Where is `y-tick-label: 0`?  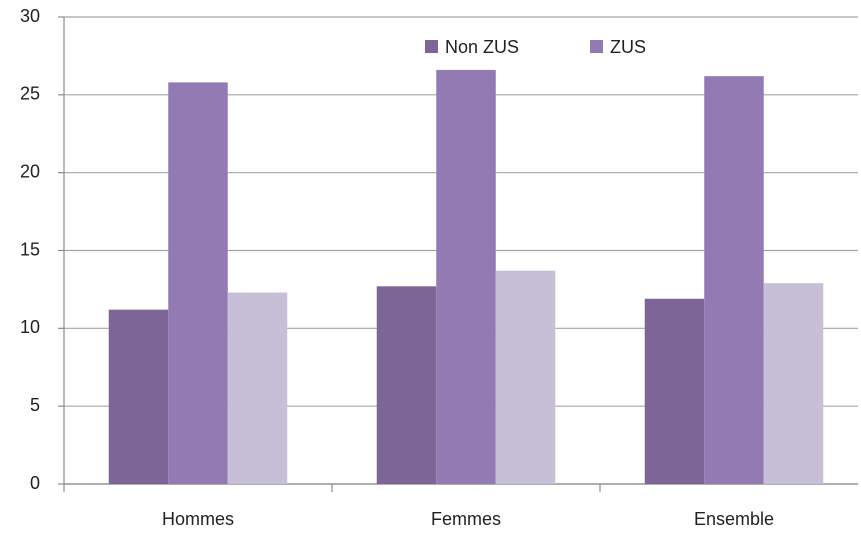
y-tick-label: 0 is located at coordinates (35, 483).